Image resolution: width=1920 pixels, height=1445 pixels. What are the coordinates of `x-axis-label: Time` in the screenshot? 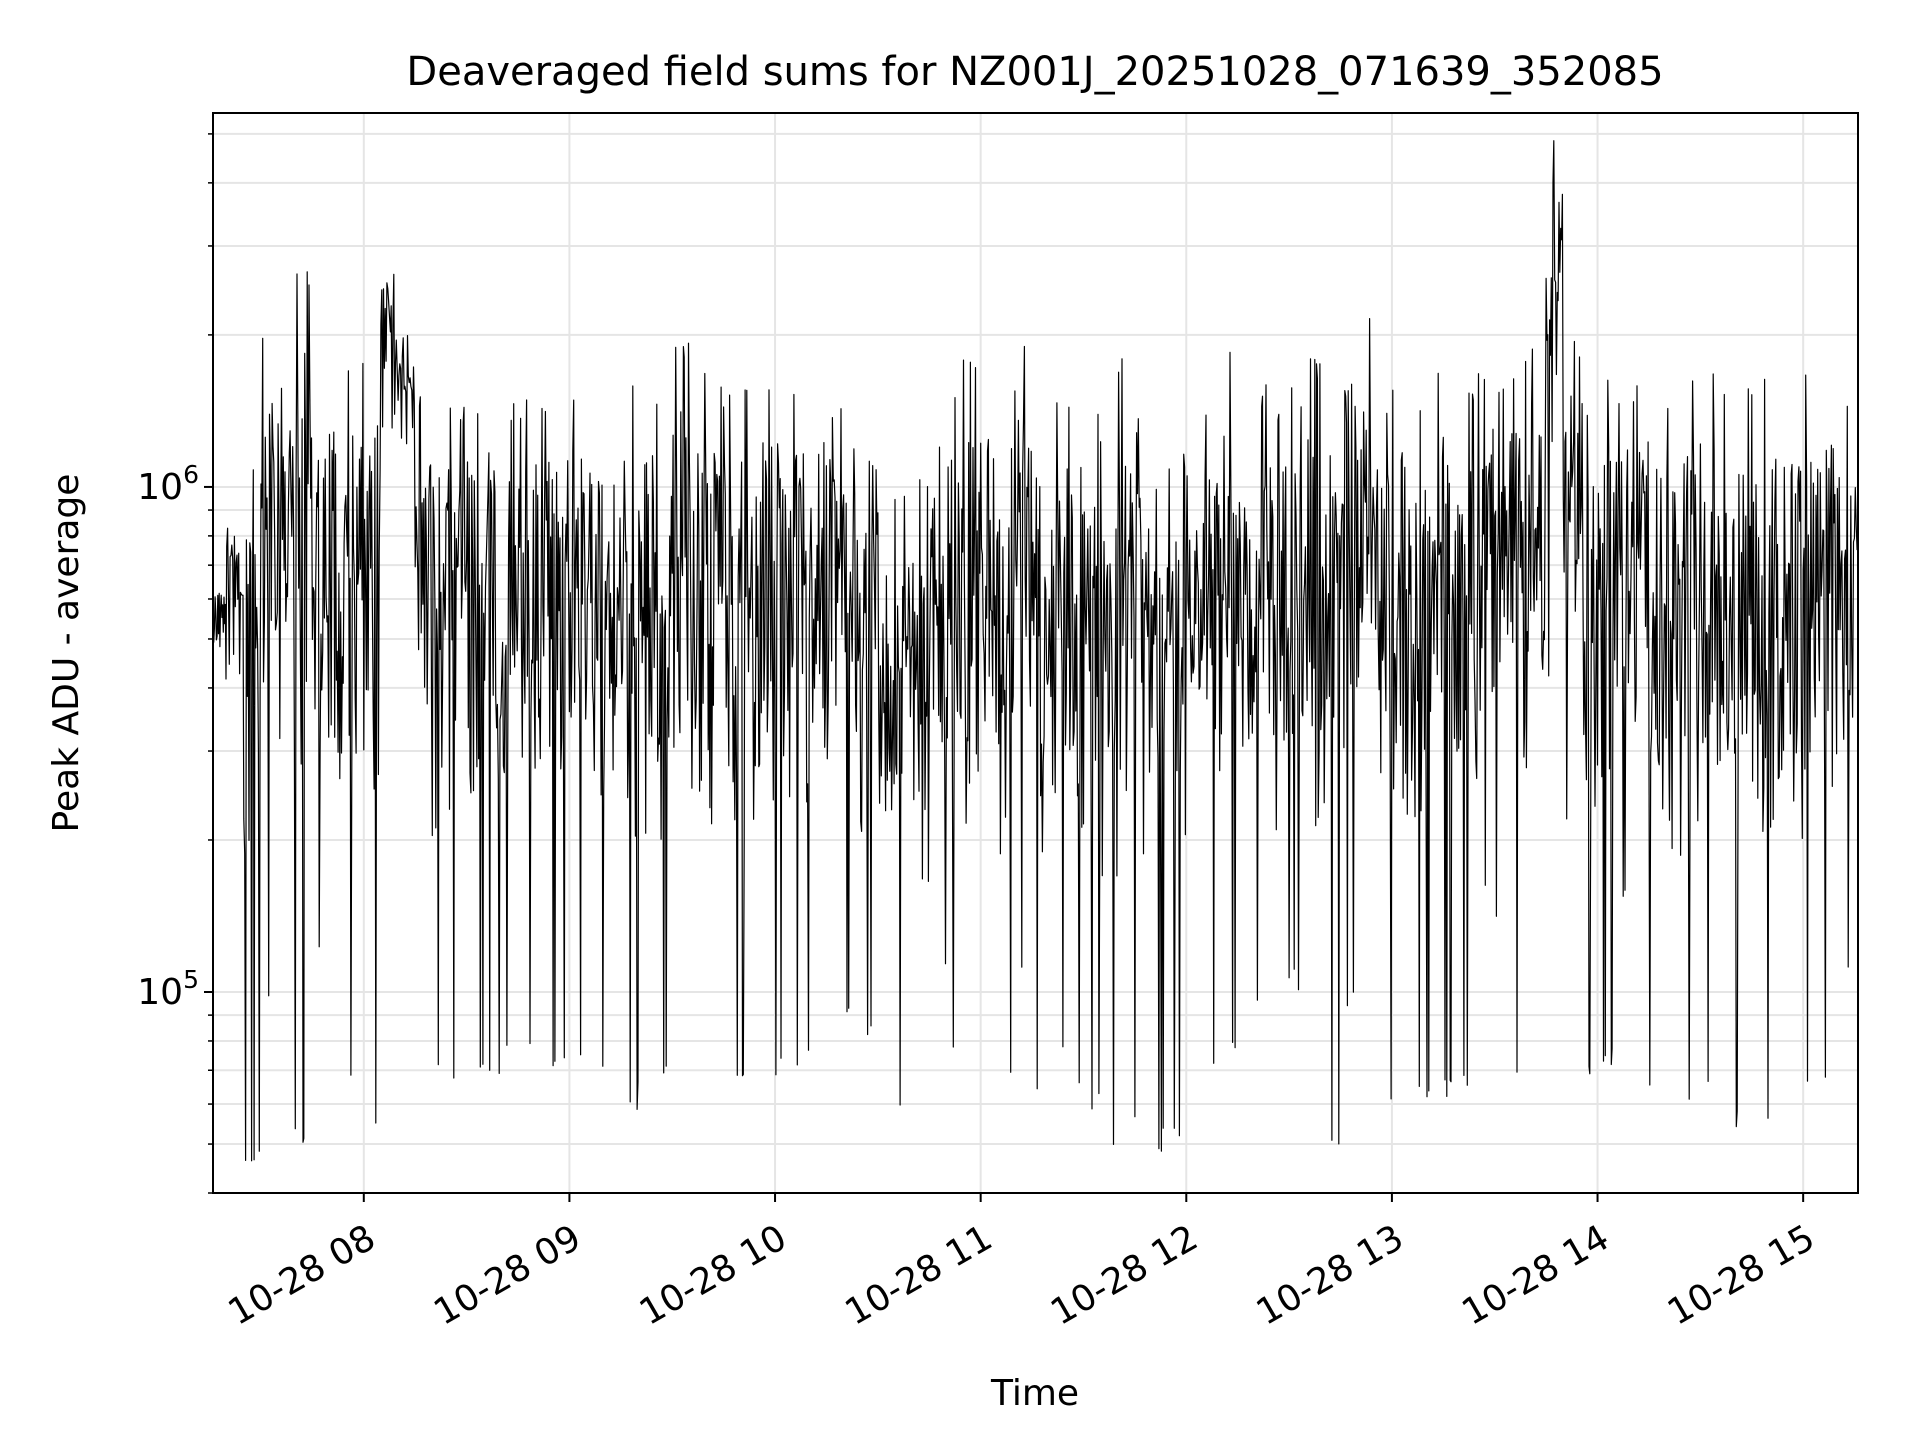 It's located at (1034, 1393).